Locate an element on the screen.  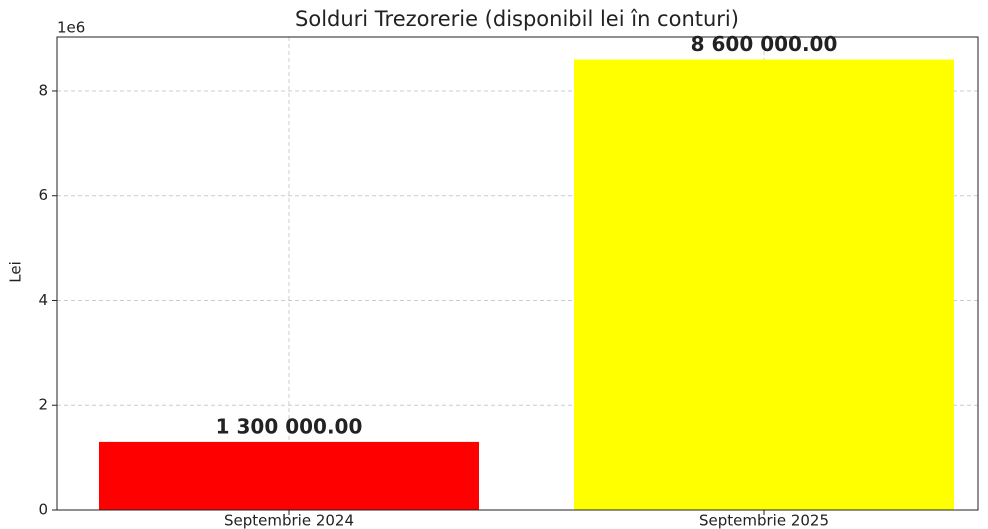
y-tick-label: 4 is located at coordinates (43, 300).